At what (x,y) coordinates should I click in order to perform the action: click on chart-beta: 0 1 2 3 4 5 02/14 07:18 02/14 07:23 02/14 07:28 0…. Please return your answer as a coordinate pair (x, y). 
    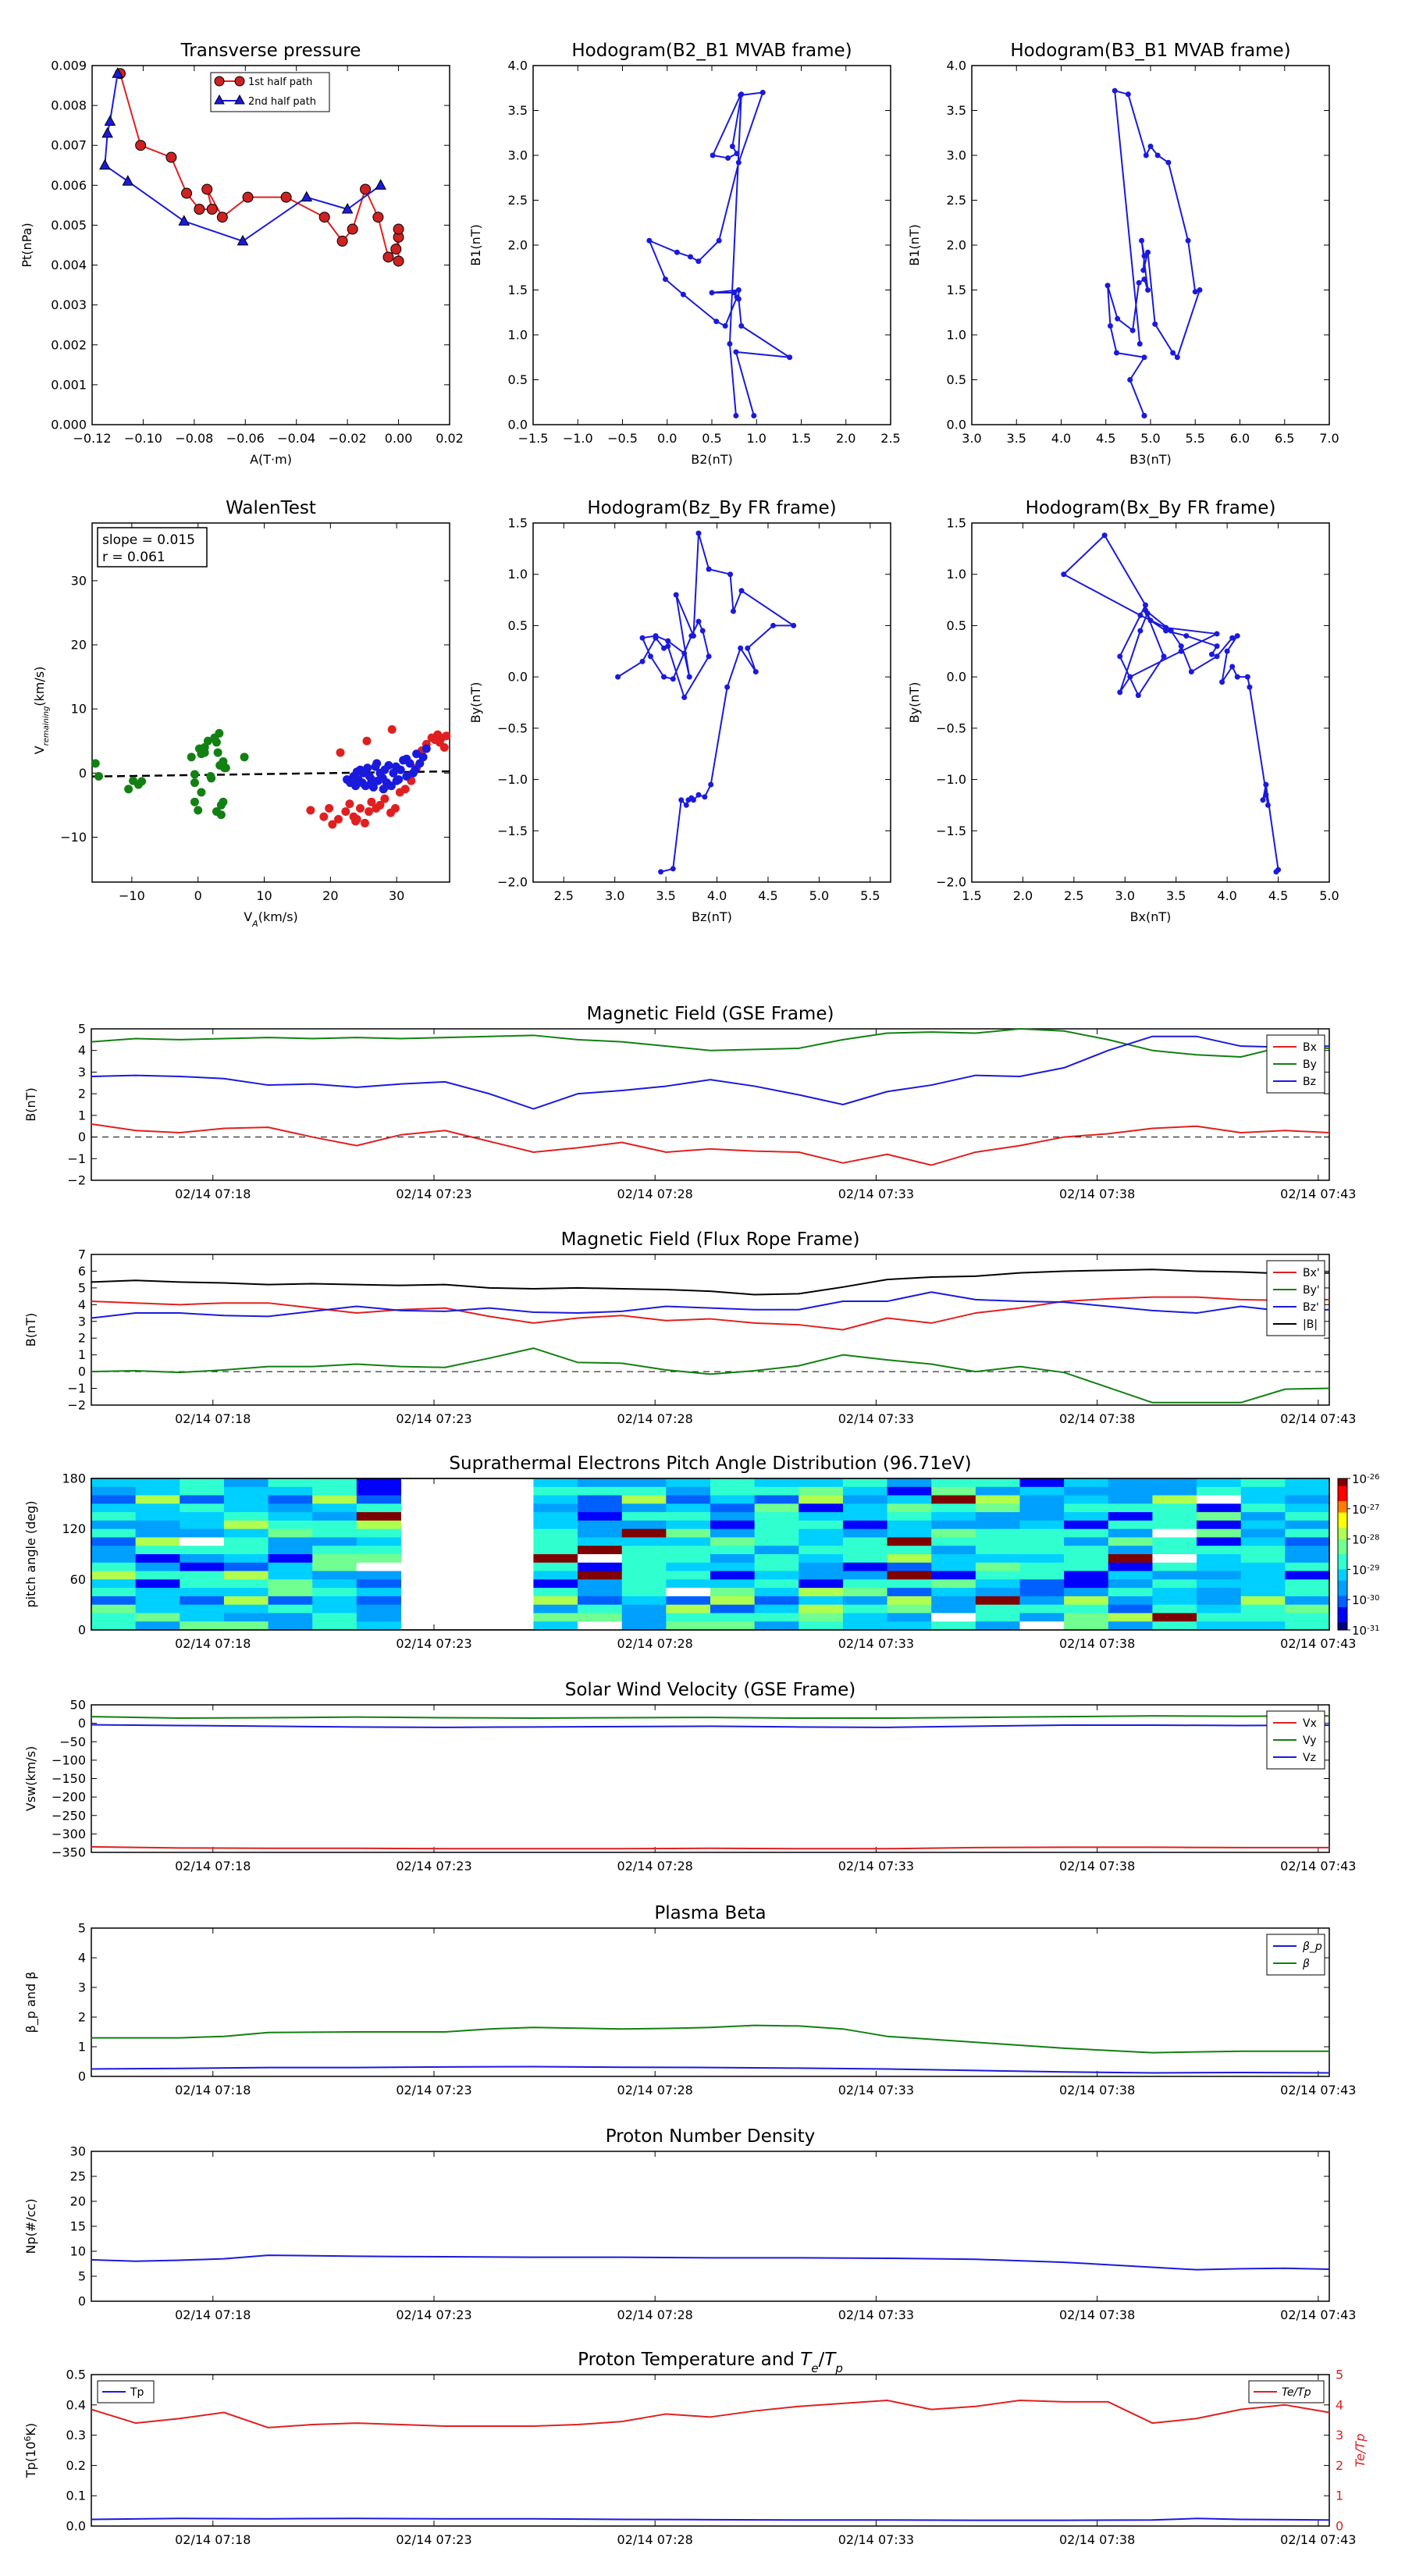
    Looking at the image, I should click on (689, 2000).